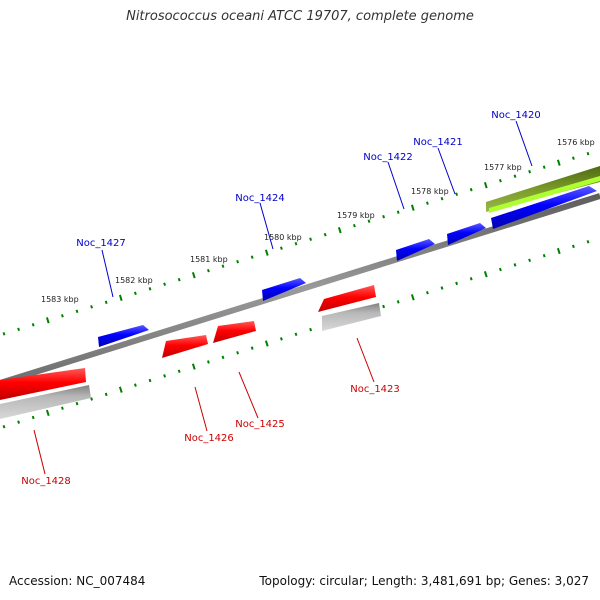  What do you see at coordinates (101, 243) in the screenshot?
I see `gene-label-noc-1427: Noc_1427` at bounding box center [101, 243].